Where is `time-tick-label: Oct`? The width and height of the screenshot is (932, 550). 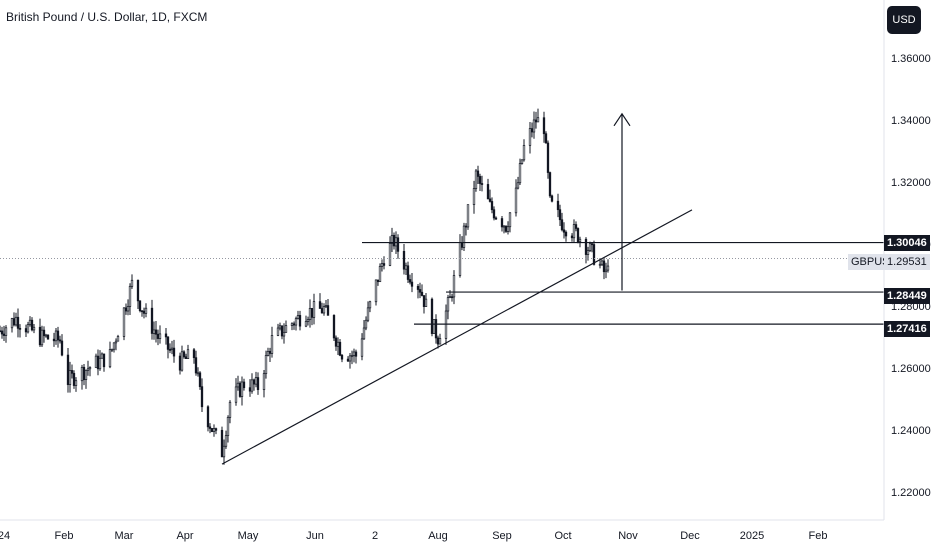 time-tick-label: Oct is located at coordinates (562, 536).